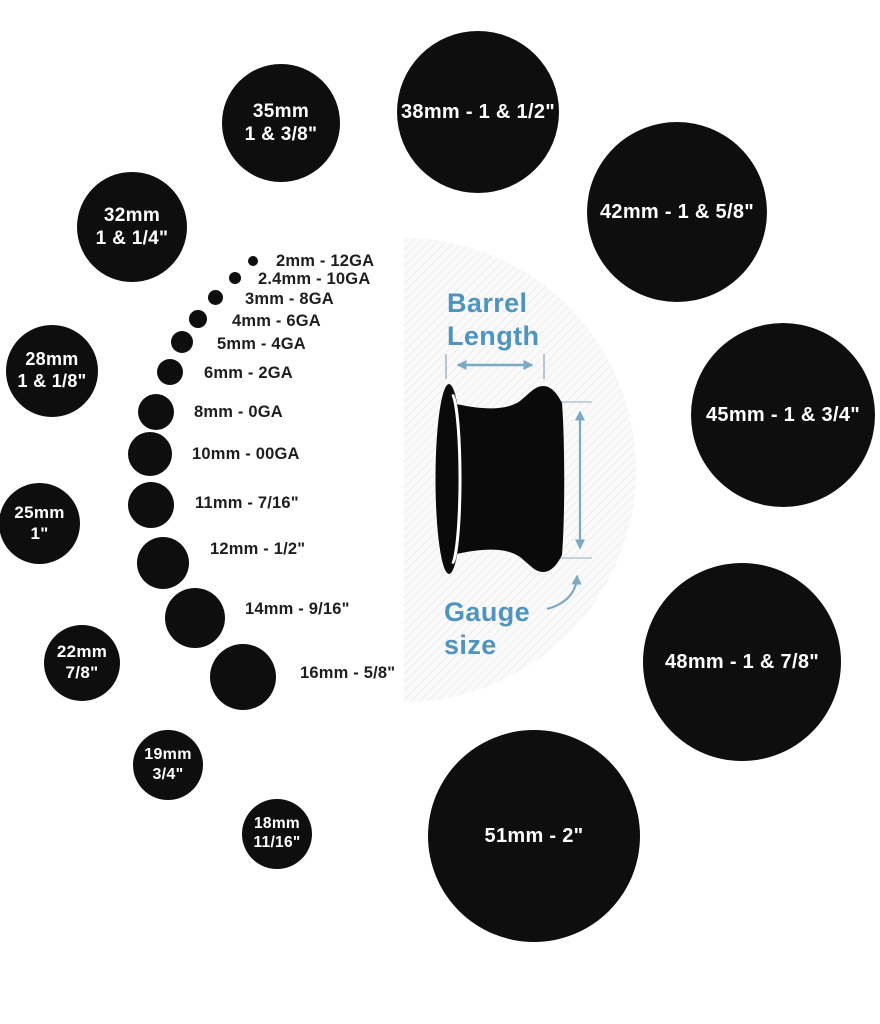 Image resolution: width=880 pixels, height=1024 pixels. What do you see at coordinates (325, 261) in the screenshot?
I see `gauge-dot-label: 2mm - 12GA` at bounding box center [325, 261].